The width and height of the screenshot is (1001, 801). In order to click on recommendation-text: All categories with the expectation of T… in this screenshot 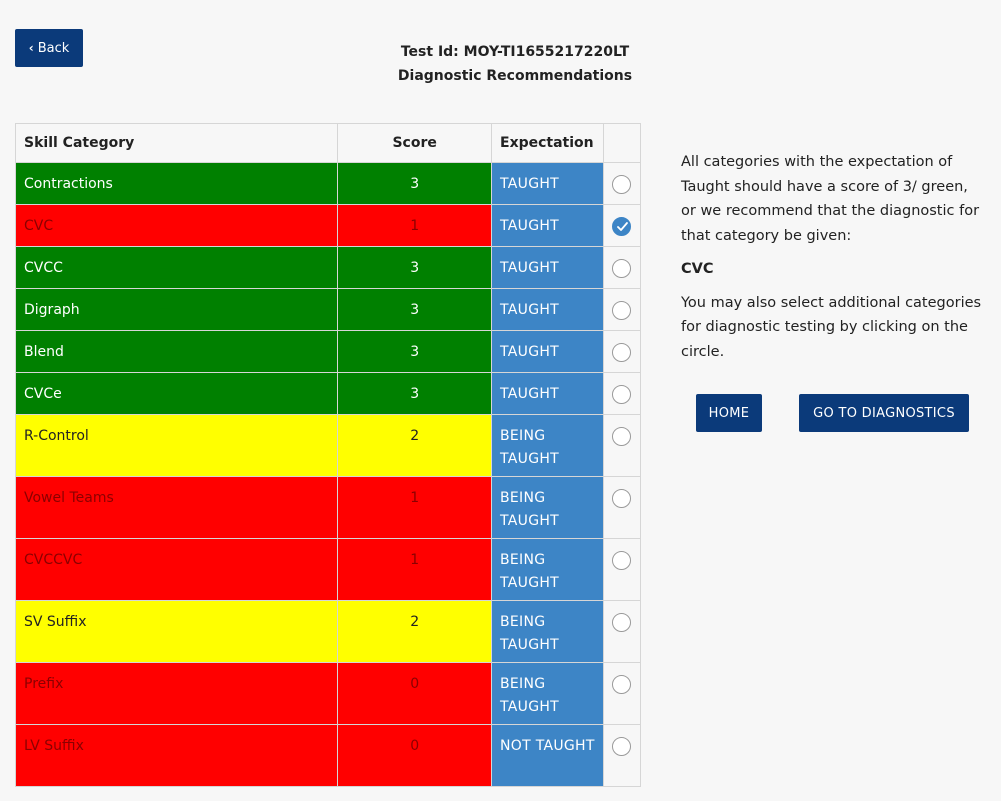, I will do `click(830, 199)`.